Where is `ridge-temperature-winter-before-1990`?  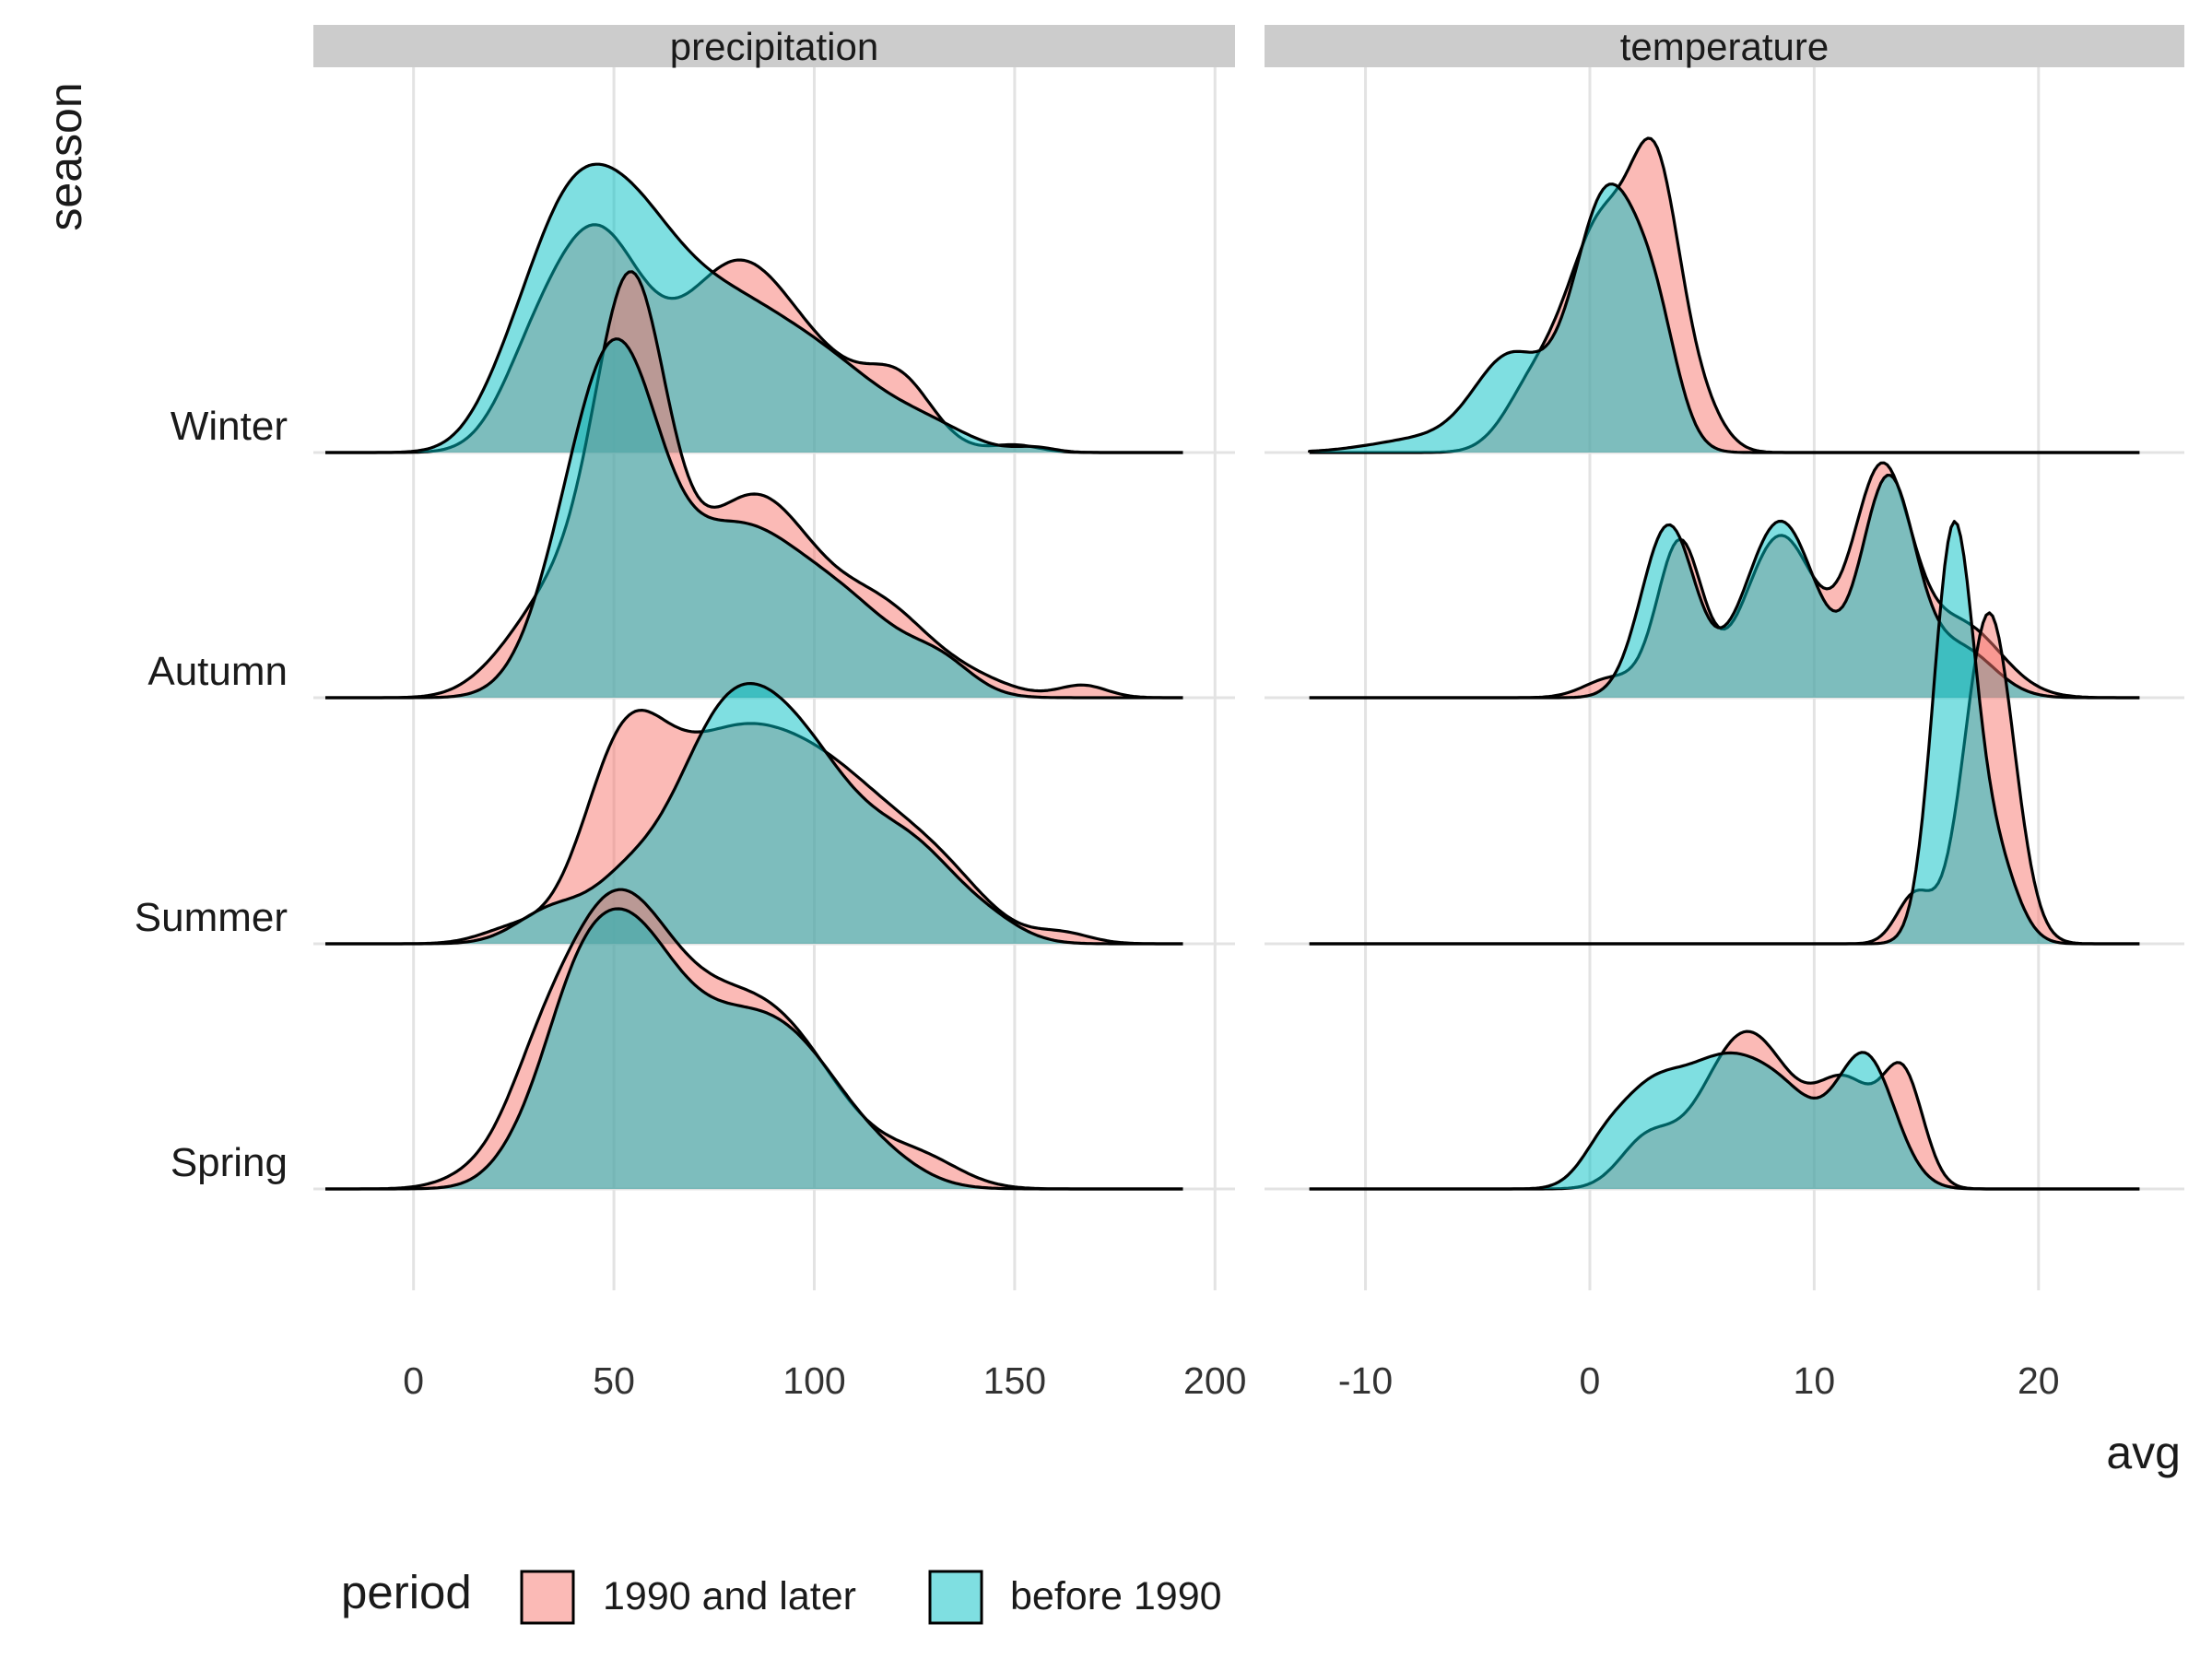 ridge-temperature-winter-before-1990 is located at coordinates (1724, 318).